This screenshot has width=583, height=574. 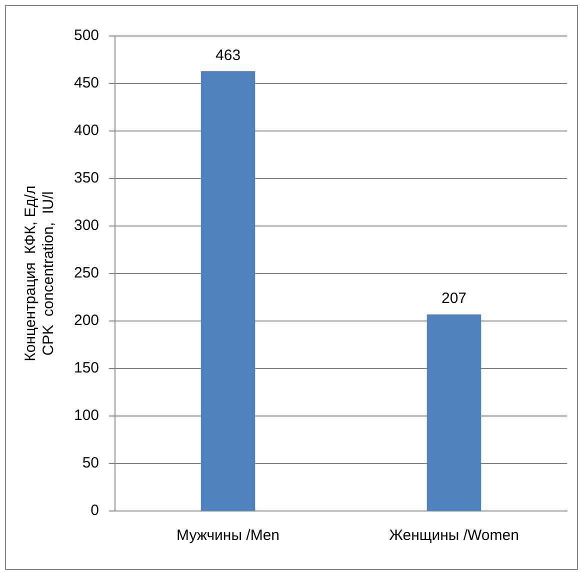 I want to click on x-tick-label: Мужчины /Men, so click(x=228, y=535).